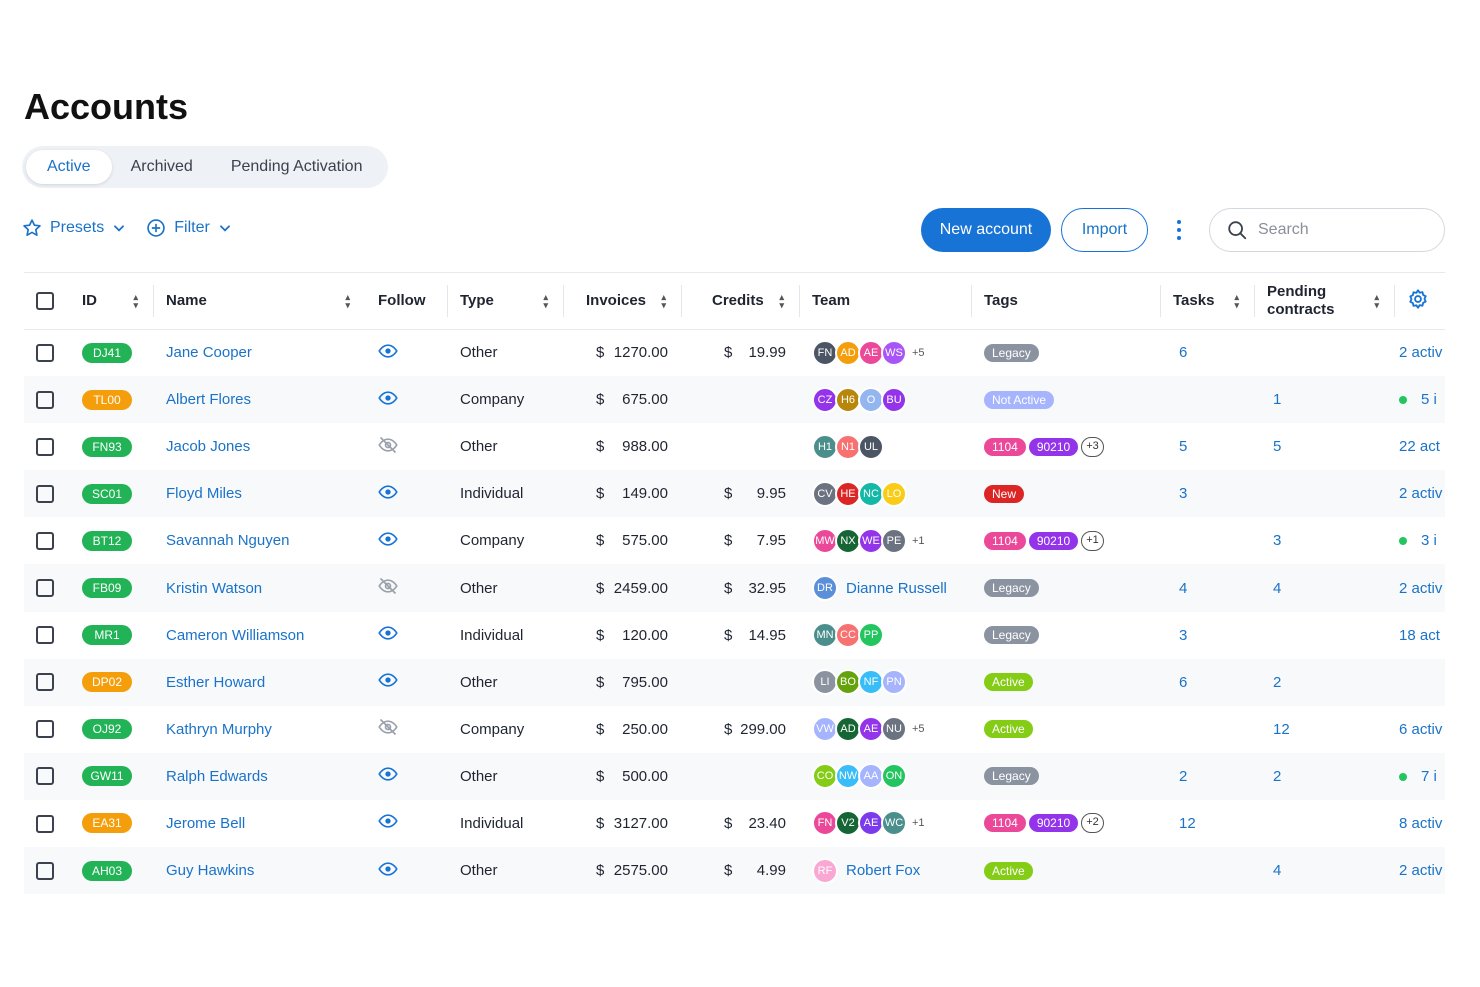 Image resolution: width=1480 pixels, height=987 pixels. I want to click on column-settings, so click(1420, 301).